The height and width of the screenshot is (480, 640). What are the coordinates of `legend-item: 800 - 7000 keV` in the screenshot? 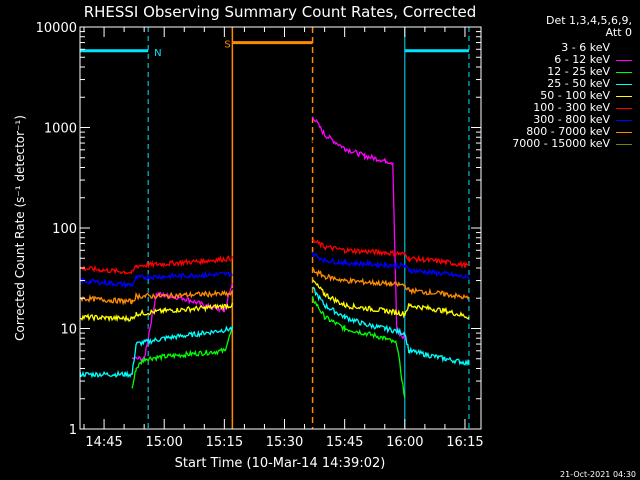 It's located at (579, 131).